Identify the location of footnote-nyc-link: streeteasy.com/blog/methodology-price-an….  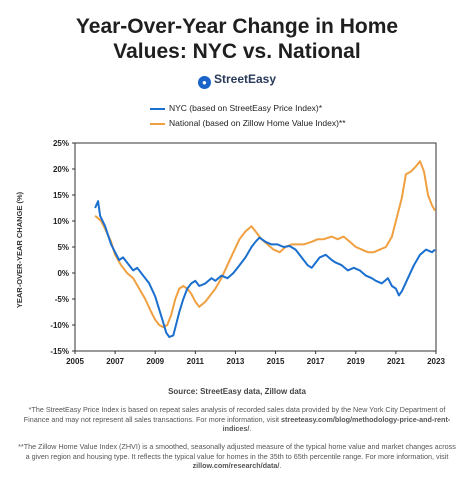
(336, 424).